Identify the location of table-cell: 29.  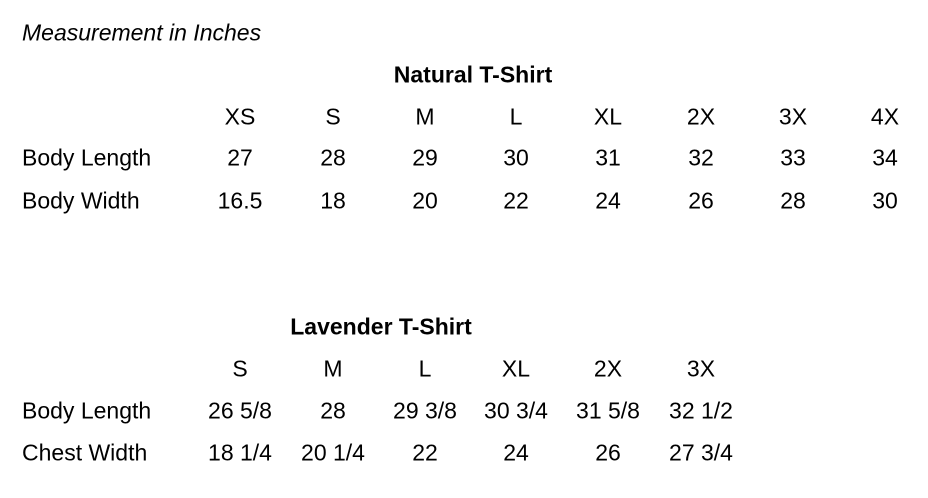
(425, 157).